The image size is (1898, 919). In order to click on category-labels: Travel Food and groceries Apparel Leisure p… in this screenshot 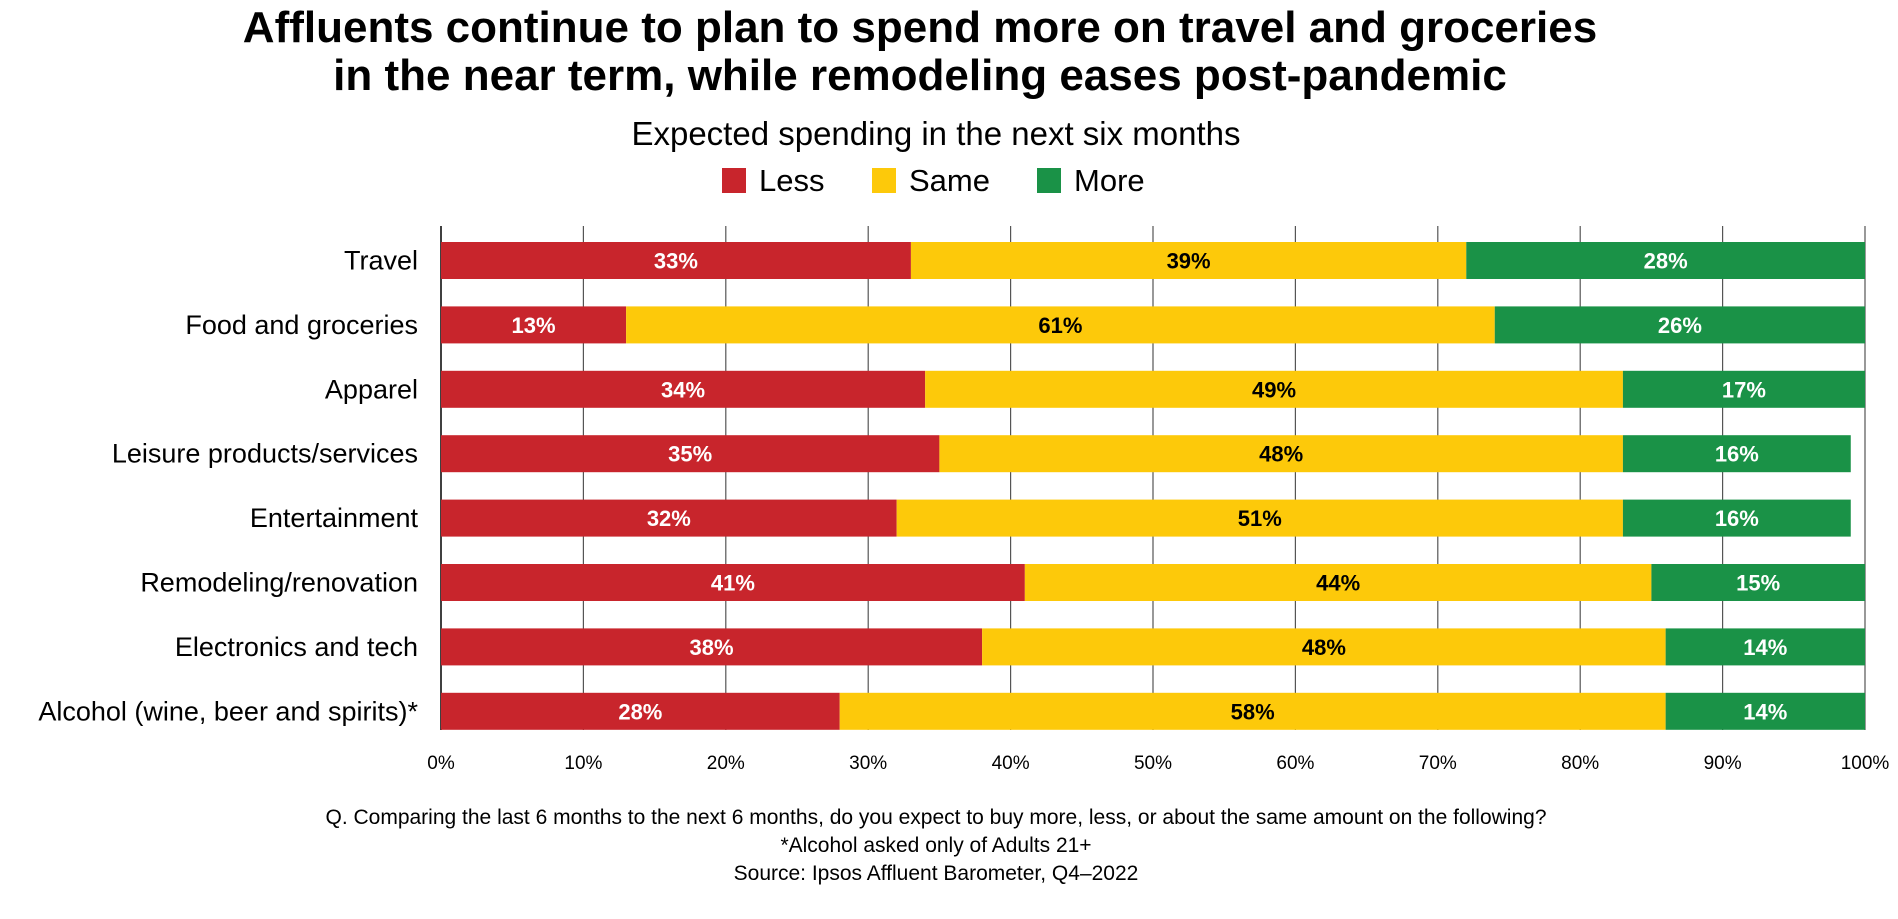, I will do `click(228, 486)`.